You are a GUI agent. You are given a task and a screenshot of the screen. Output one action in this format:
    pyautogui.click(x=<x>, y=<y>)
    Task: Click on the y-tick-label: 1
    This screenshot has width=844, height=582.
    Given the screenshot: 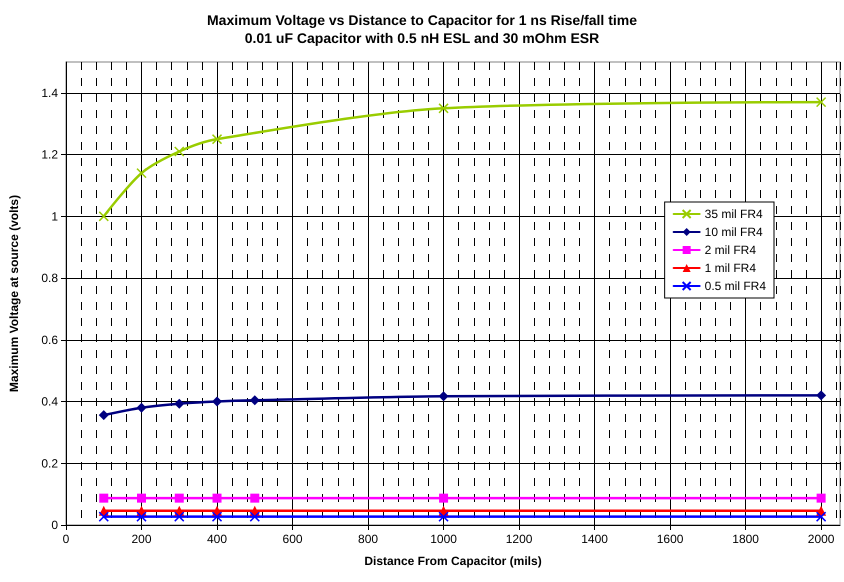 What is the action you would take?
    pyautogui.click(x=54, y=216)
    